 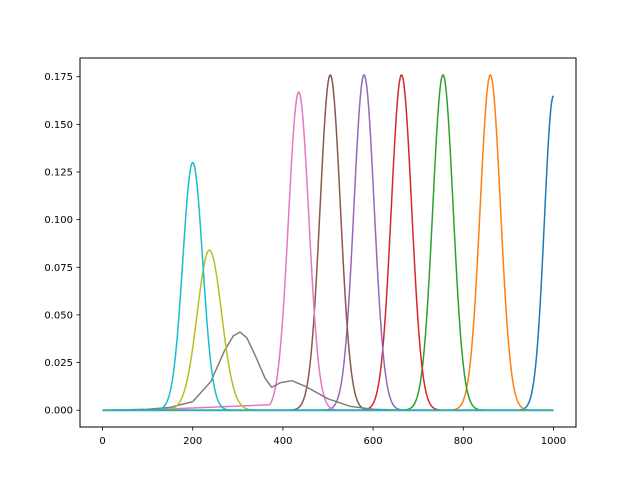 What do you see at coordinates (192, 441) in the screenshot?
I see `x-tick-label: 200` at bounding box center [192, 441].